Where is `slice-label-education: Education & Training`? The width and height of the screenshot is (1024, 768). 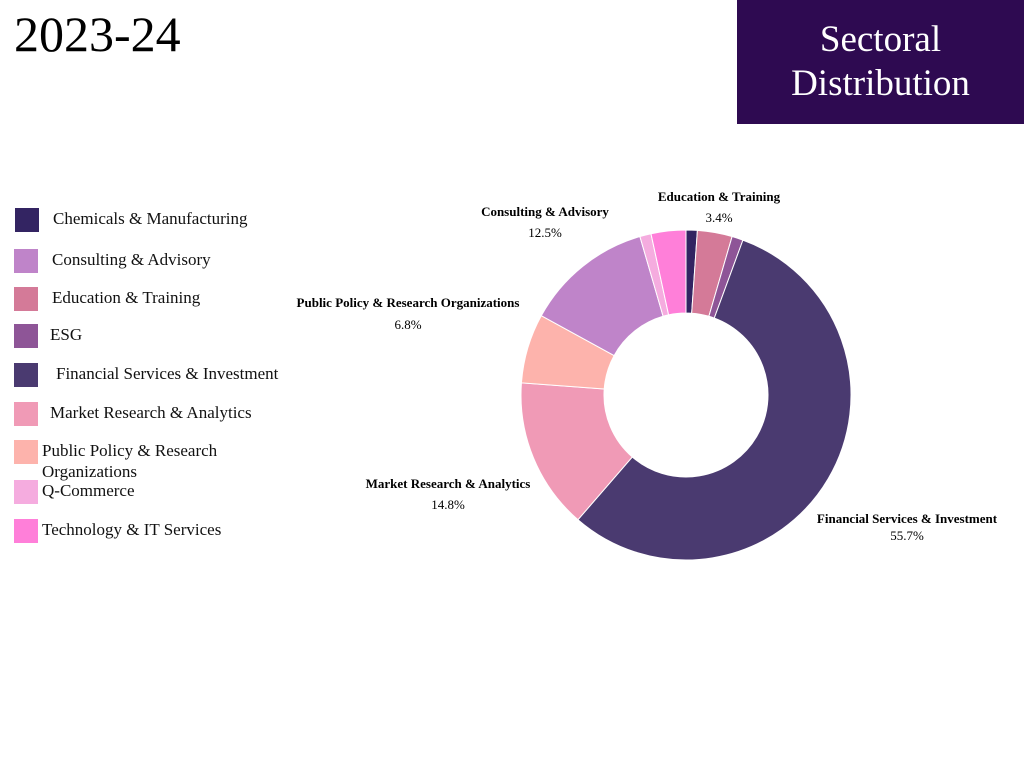
slice-label-education: Education & Training is located at coordinates (719, 196).